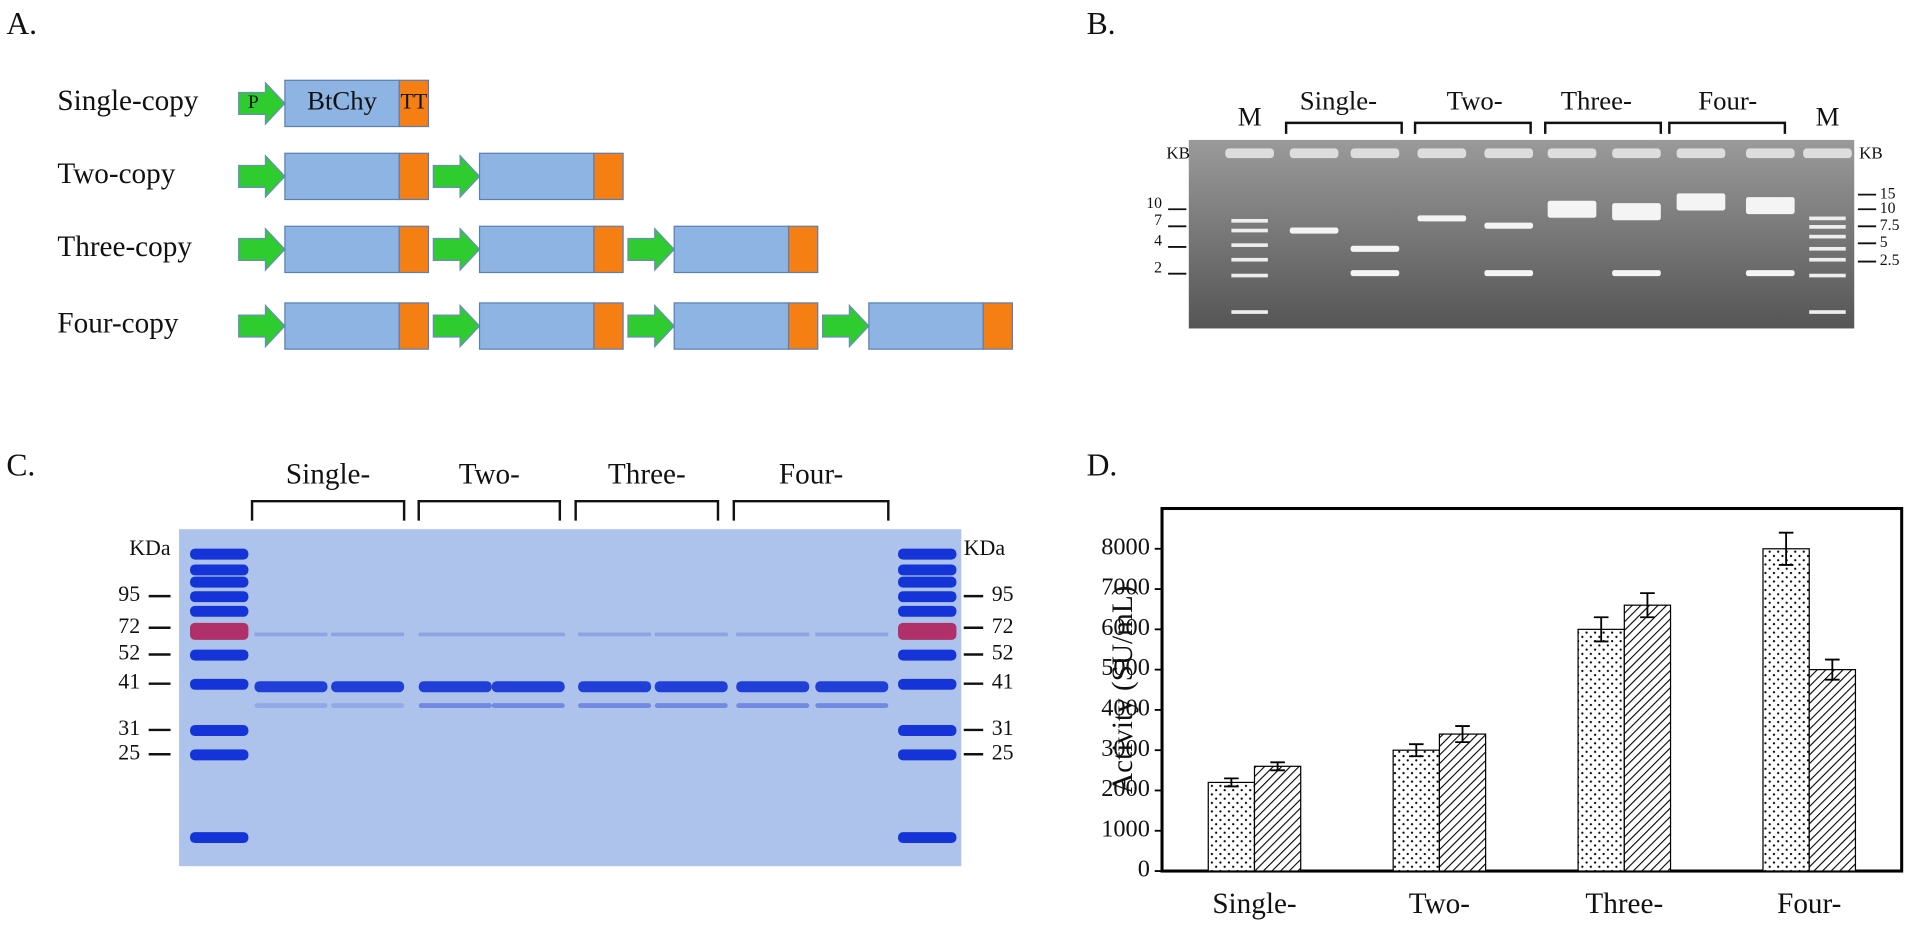  What do you see at coordinates (129, 652) in the screenshot?
I see `marker-label: 52` at bounding box center [129, 652].